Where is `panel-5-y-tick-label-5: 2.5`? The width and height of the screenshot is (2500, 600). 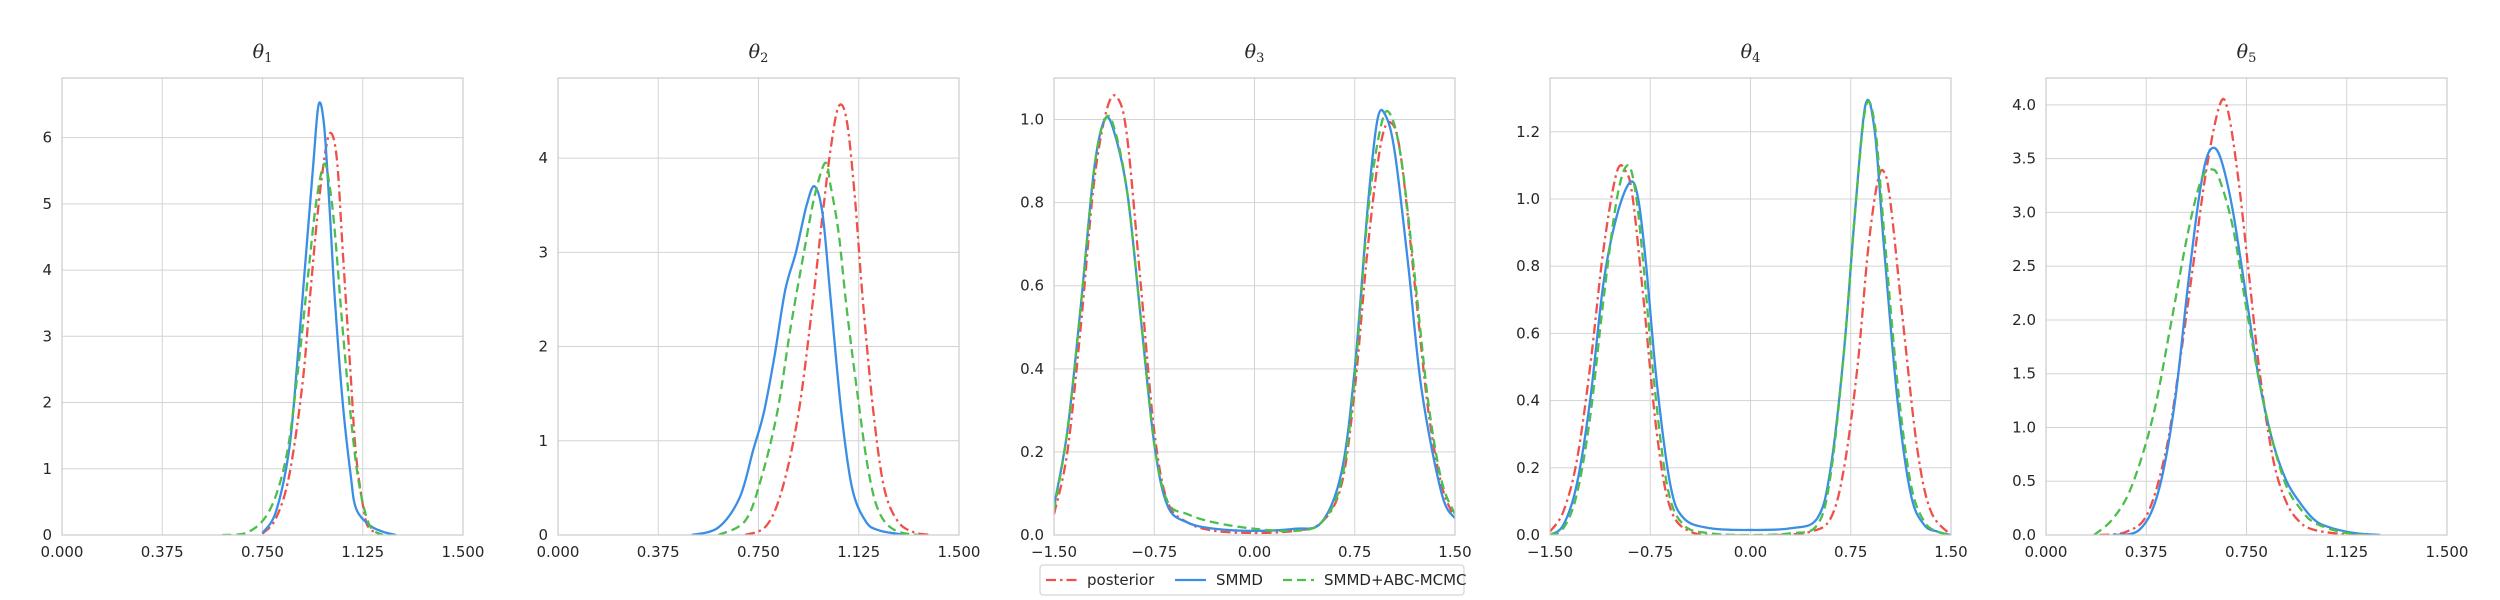
panel-5-y-tick-label-5: 2.5 is located at coordinates (2024, 266).